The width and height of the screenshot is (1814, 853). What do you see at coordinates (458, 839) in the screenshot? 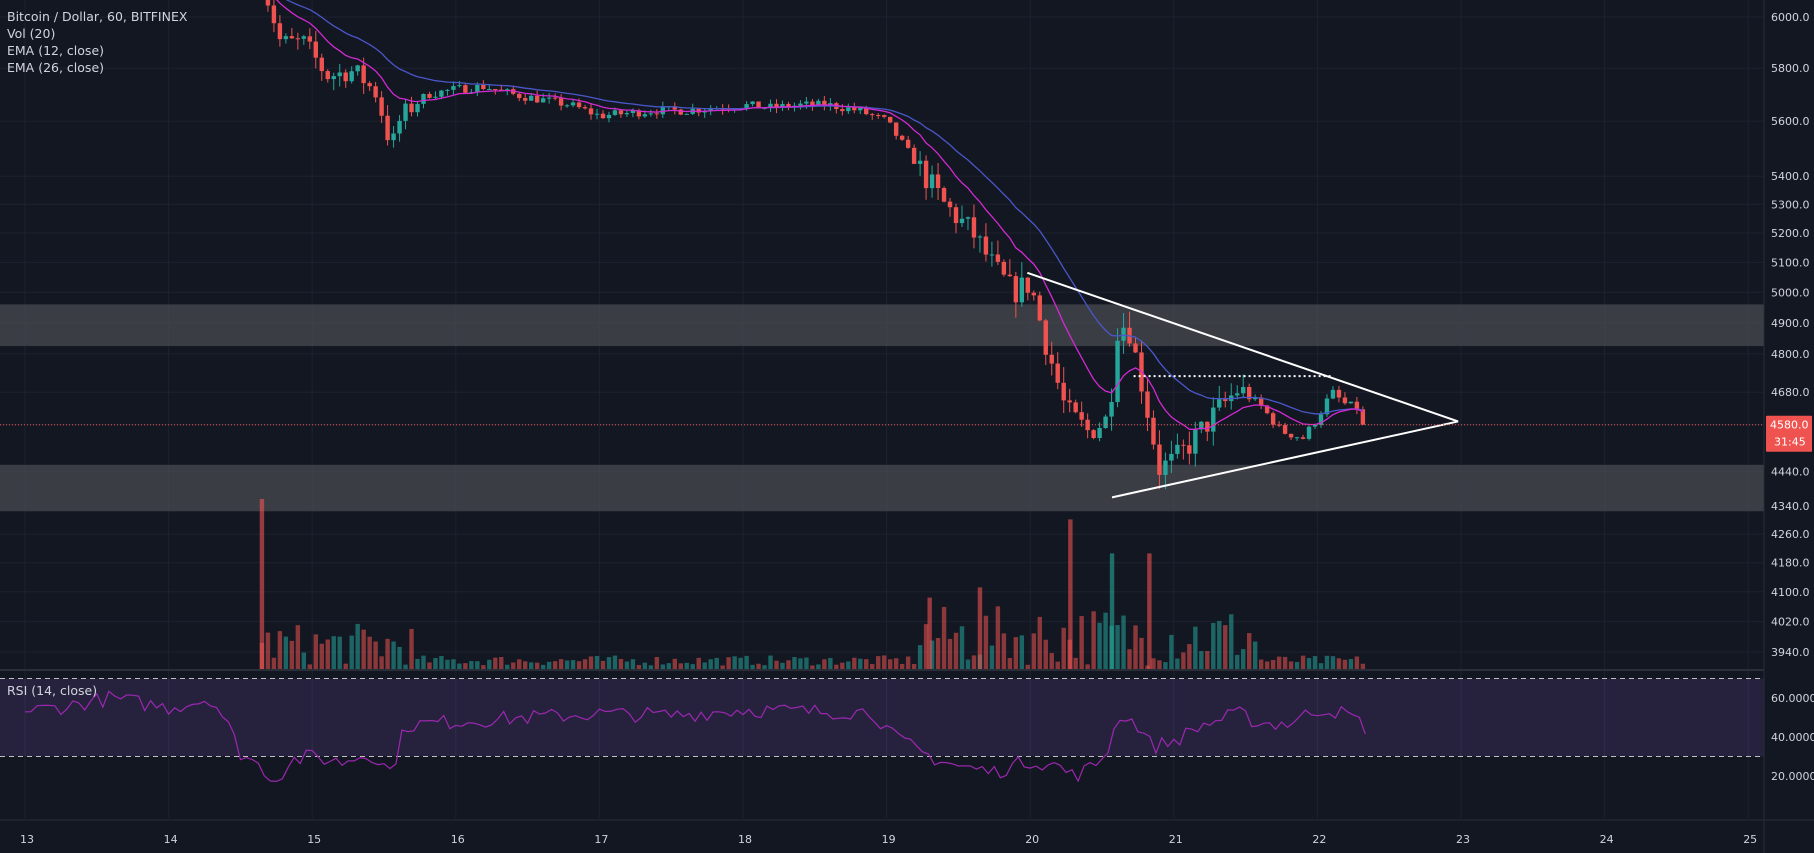
I see `time-tick-label: 16` at bounding box center [458, 839].